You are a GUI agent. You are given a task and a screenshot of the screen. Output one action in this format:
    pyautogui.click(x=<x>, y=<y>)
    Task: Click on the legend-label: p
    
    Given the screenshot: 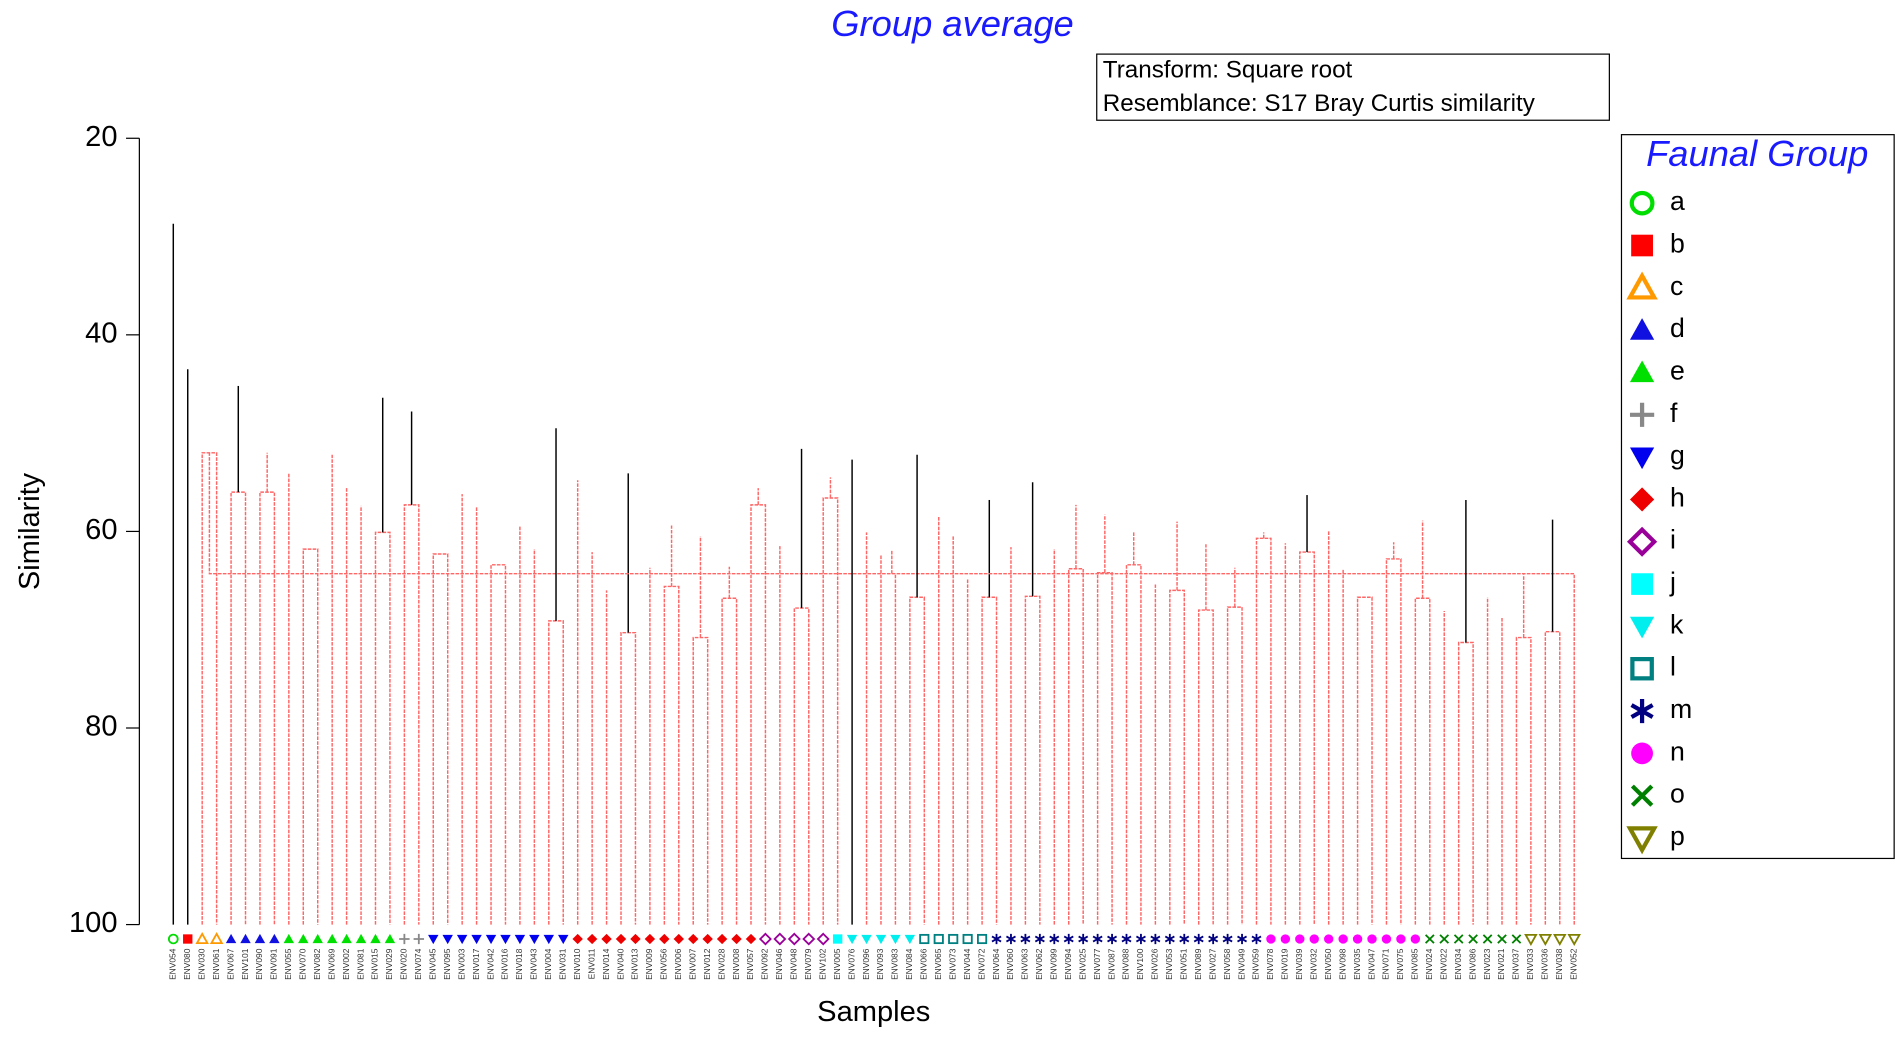 What is the action you would take?
    pyautogui.click(x=1677, y=836)
    